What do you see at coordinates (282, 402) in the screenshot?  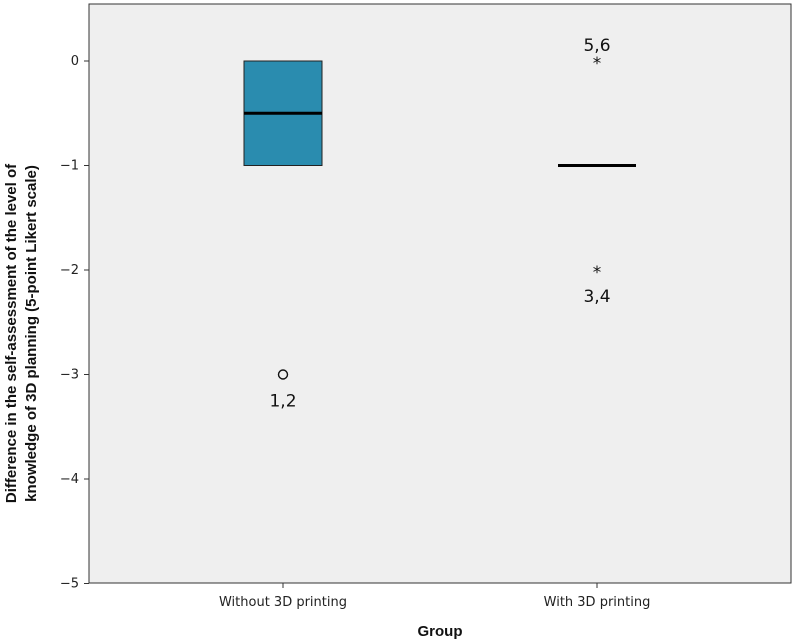 I see `outlier-label: 1,2` at bounding box center [282, 402].